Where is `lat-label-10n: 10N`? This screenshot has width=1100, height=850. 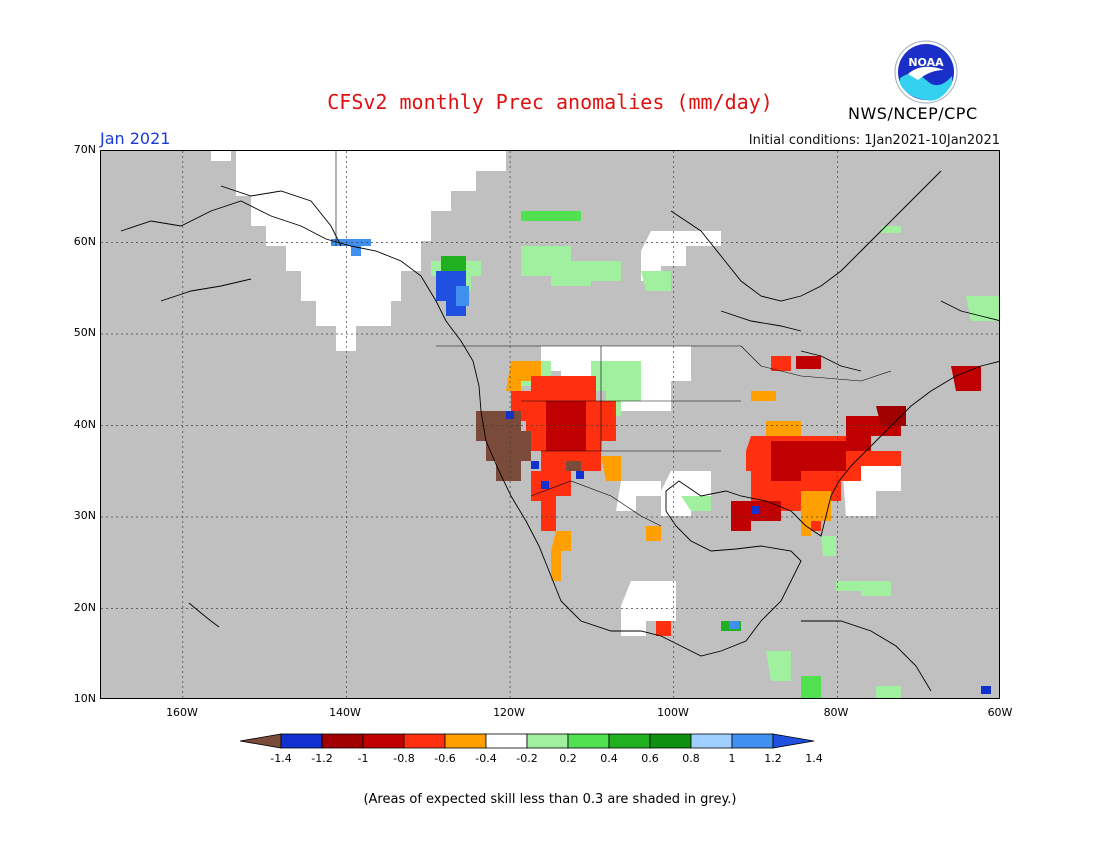
lat-label-10n: 10N is located at coordinates (84, 698).